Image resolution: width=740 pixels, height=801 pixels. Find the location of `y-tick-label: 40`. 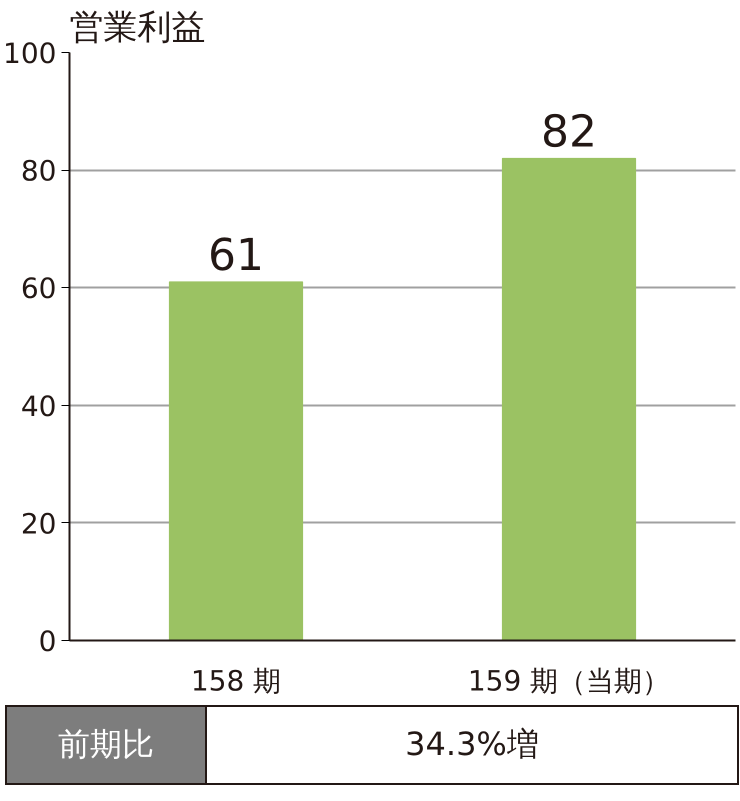

y-tick-label: 40 is located at coordinates (38, 406).